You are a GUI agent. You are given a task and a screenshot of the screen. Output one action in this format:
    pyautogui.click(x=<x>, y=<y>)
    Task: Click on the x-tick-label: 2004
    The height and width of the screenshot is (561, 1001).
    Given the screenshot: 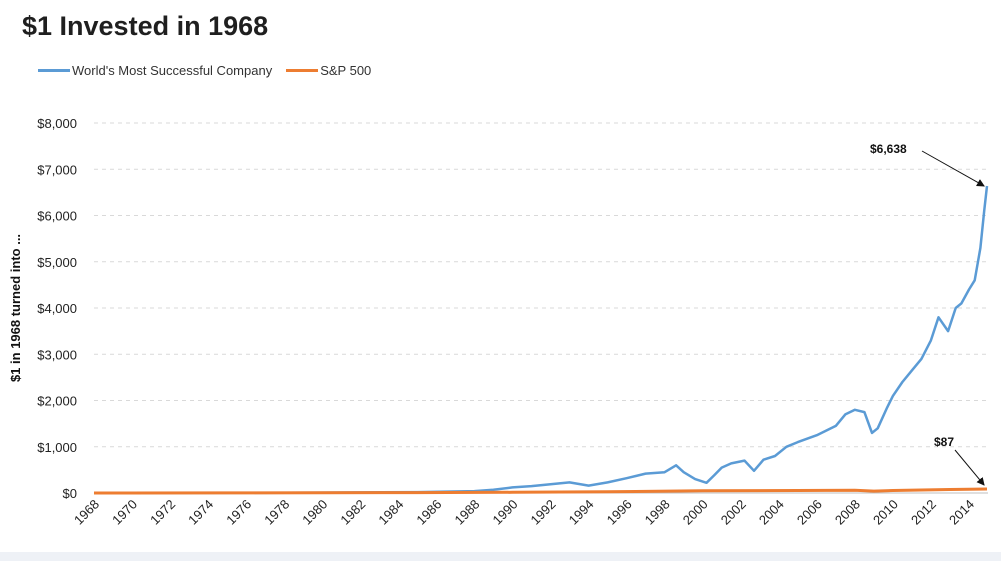 What is the action you would take?
    pyautogui.click(x=771, y=512)
    